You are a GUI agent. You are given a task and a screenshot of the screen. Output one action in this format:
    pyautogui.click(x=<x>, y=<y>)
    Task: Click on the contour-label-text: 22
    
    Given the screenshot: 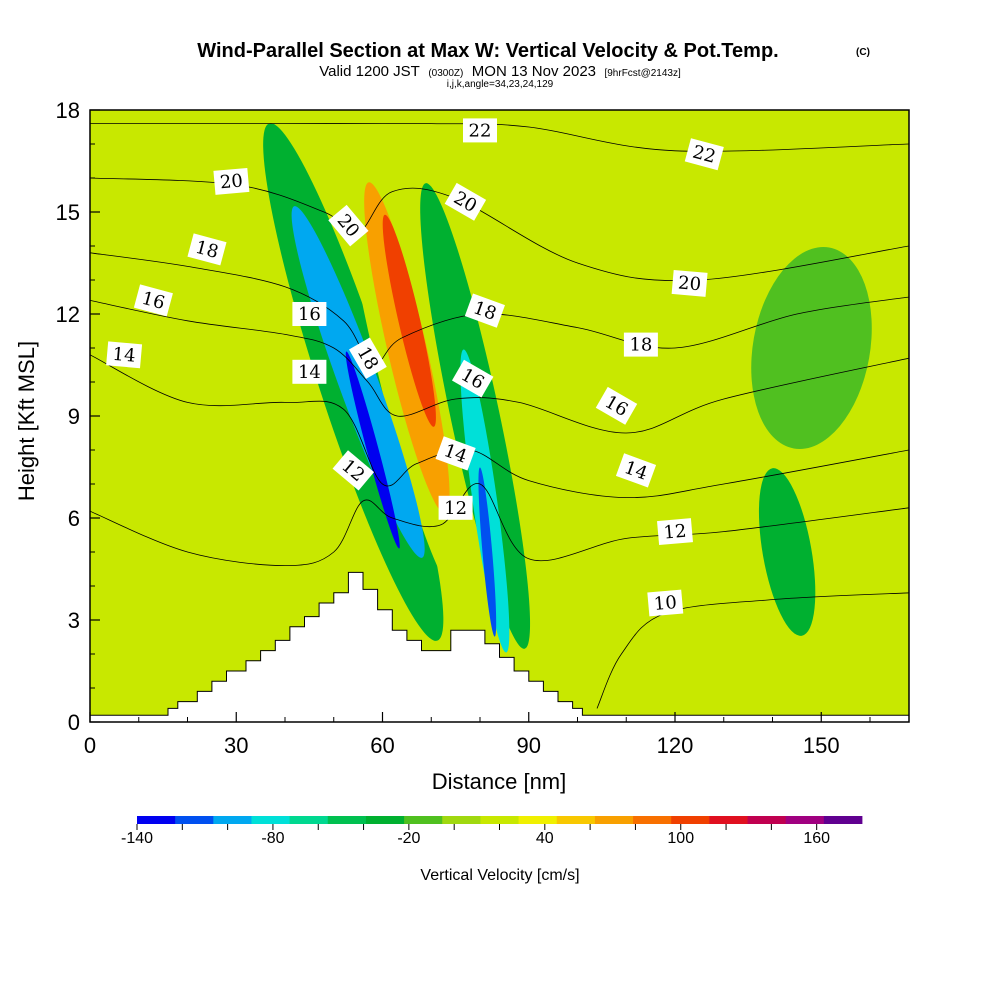 What is the action you would take?
    pyautogui.click(x=480, y=130)
    